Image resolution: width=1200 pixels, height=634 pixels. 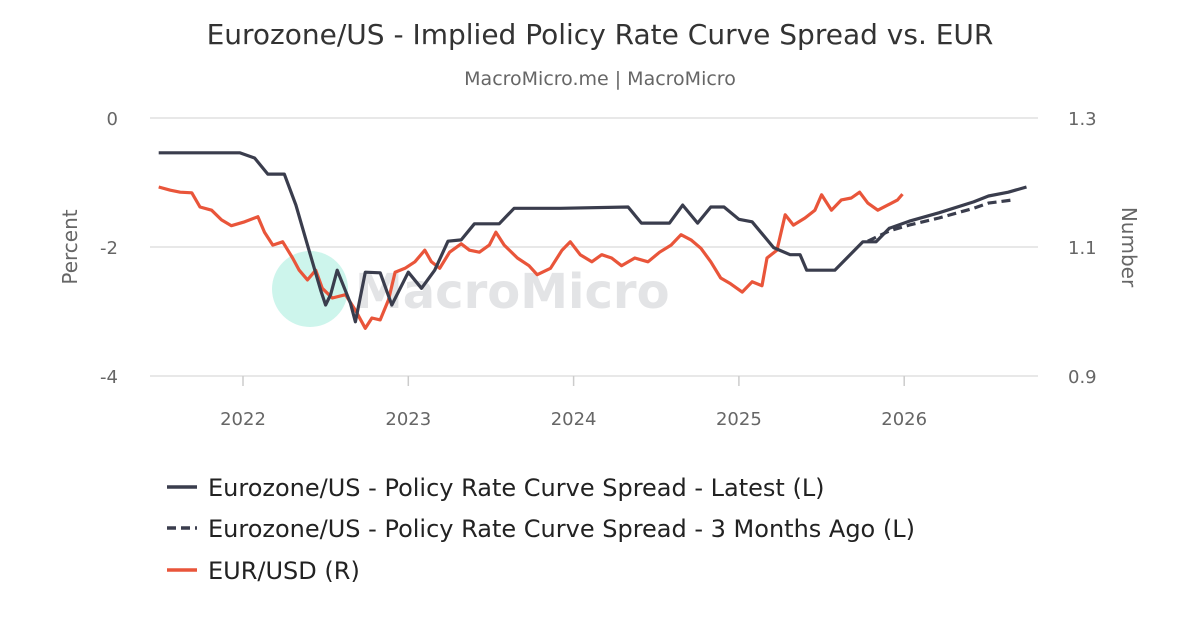 What do you see at coordinates (1082, 119) in the screenshot?
I see `right-tick-label: 1.3` at bounding box center [1082, 119].